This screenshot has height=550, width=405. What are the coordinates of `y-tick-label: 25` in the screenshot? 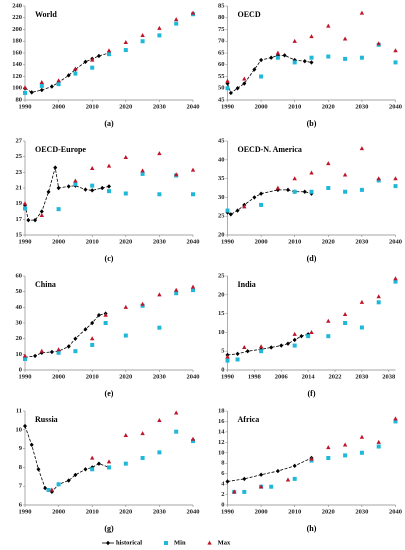 It's located at (221, 275).